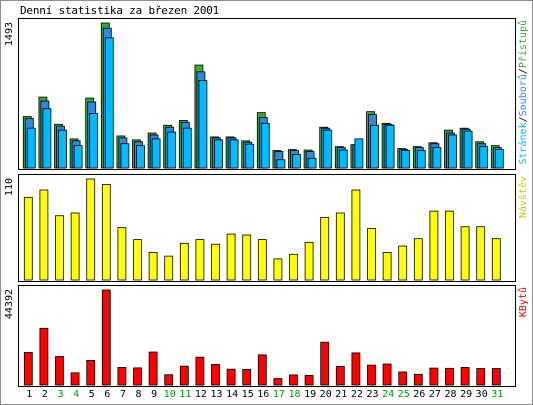 Image resolution: width=533 pixels, height=405 pixels. I want to click on bar-stránek-day-23, so click(374, 146).